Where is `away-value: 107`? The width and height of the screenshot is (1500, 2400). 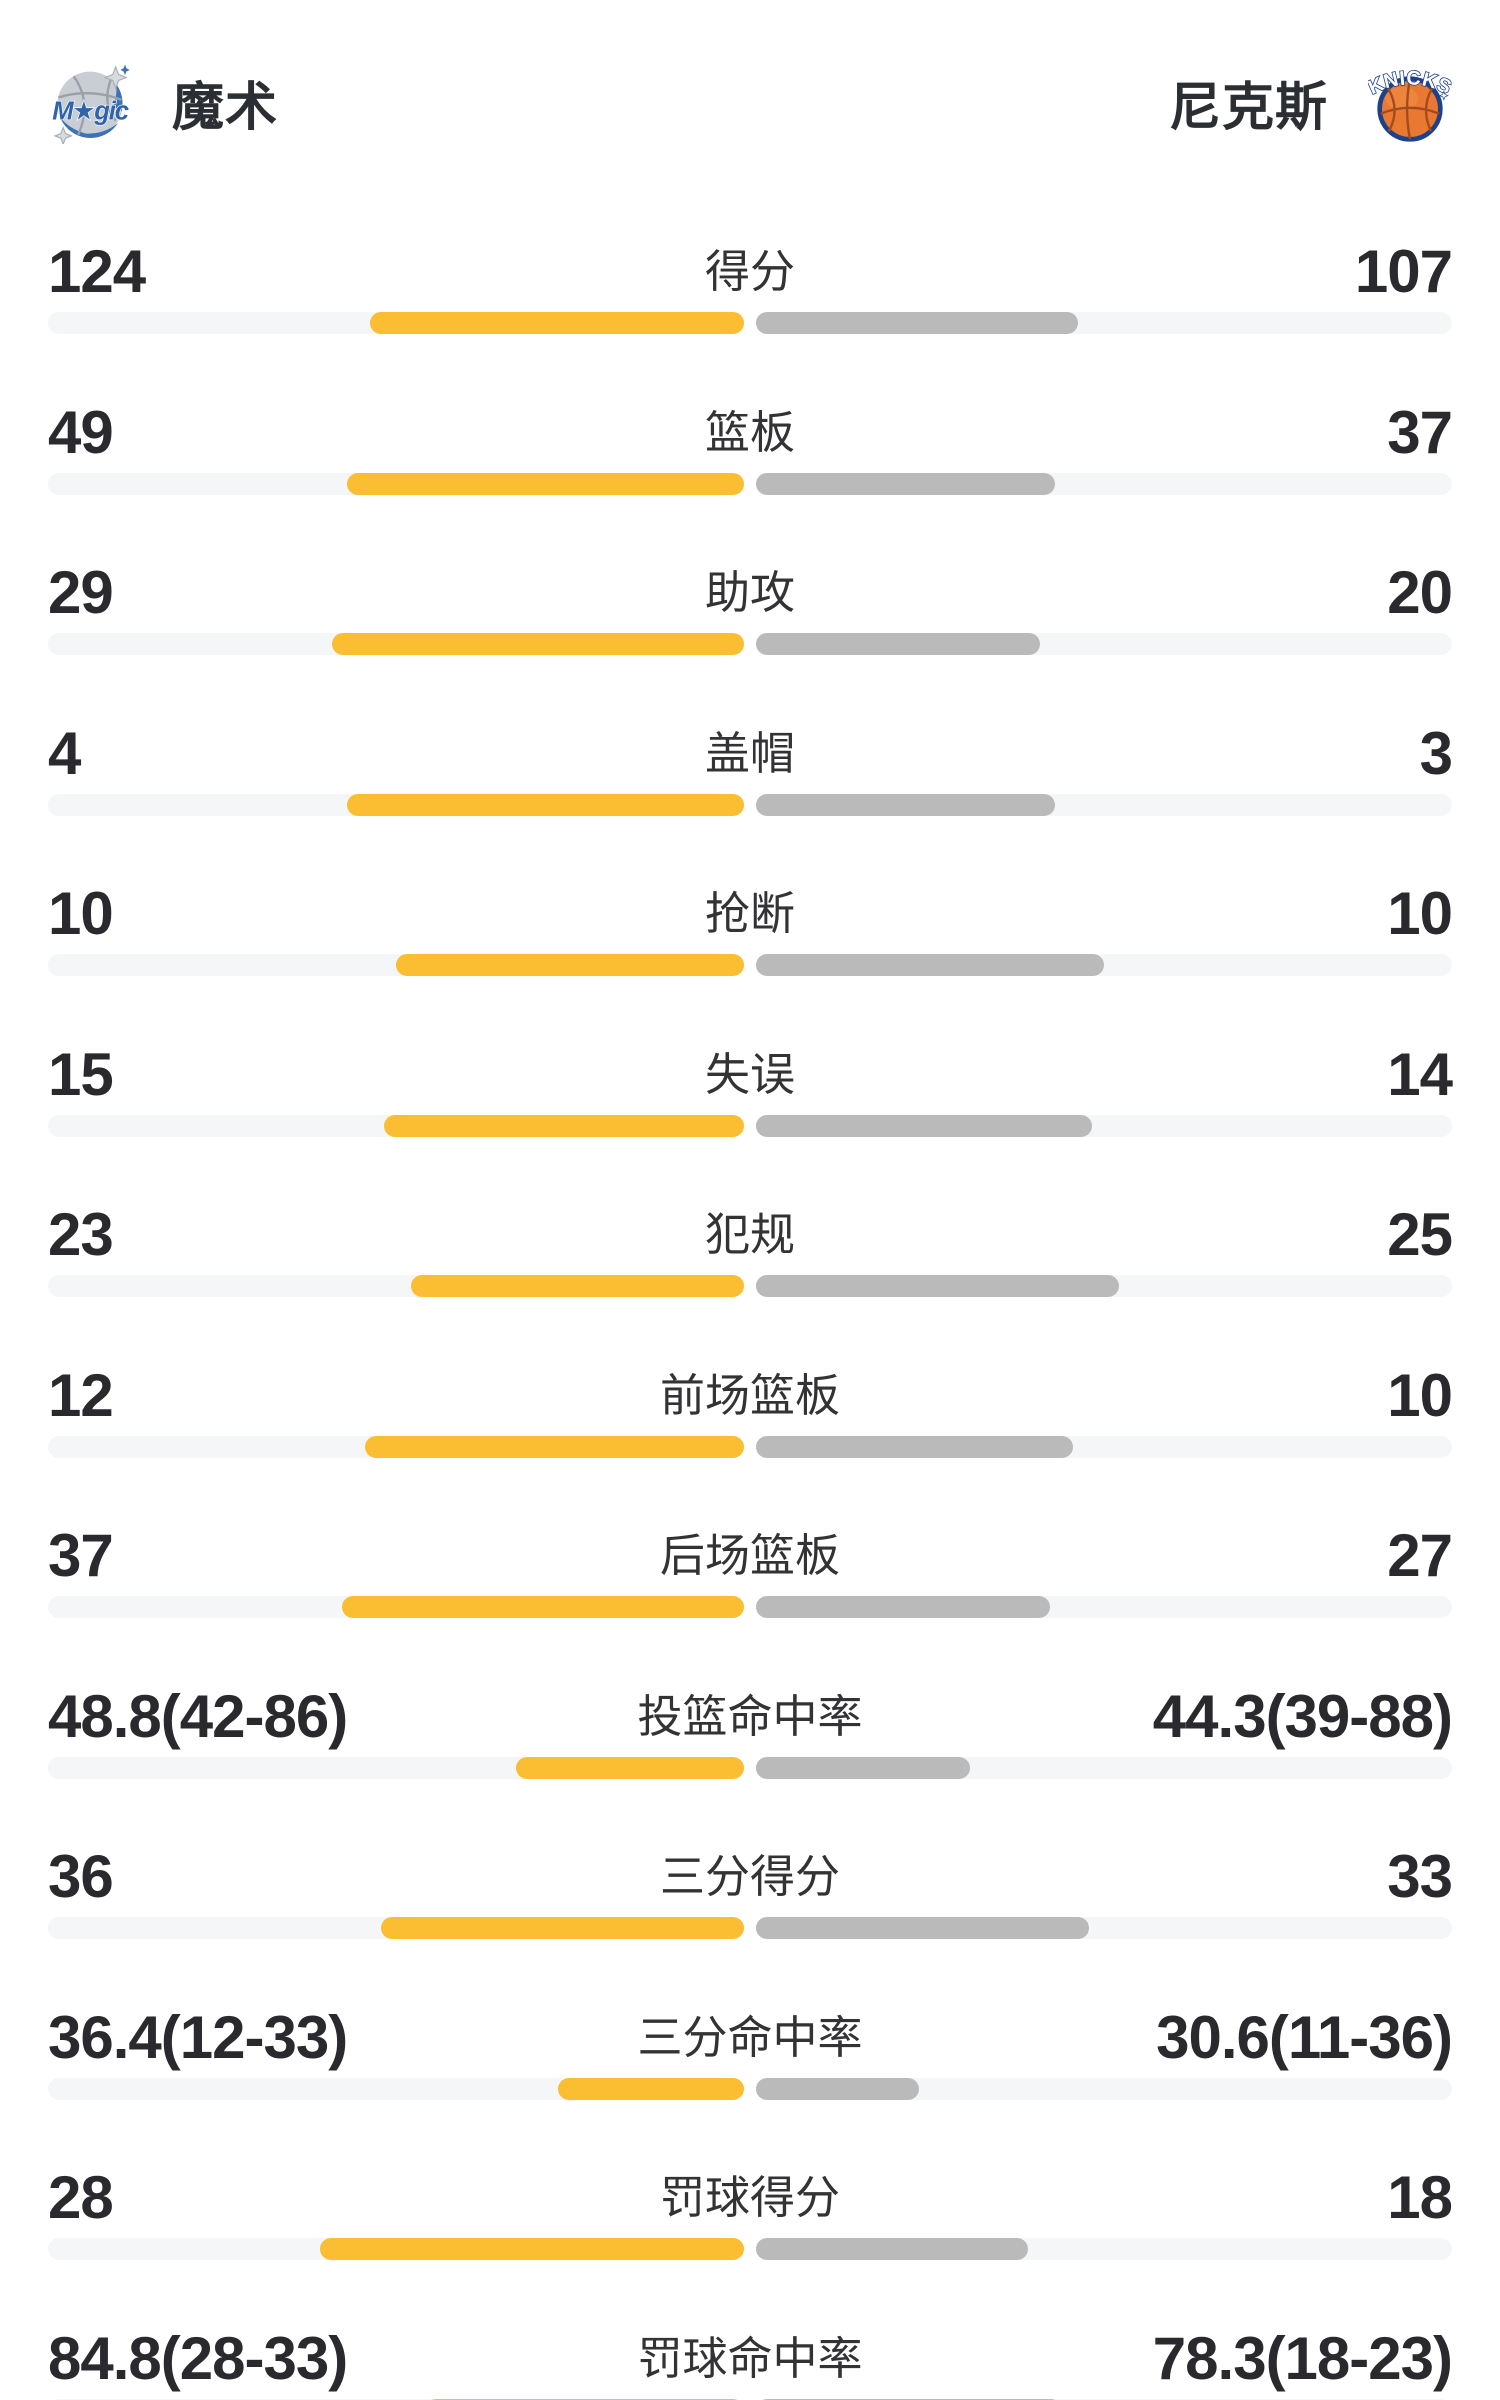 away-value: 107 is located at coordinates (1403, 271).